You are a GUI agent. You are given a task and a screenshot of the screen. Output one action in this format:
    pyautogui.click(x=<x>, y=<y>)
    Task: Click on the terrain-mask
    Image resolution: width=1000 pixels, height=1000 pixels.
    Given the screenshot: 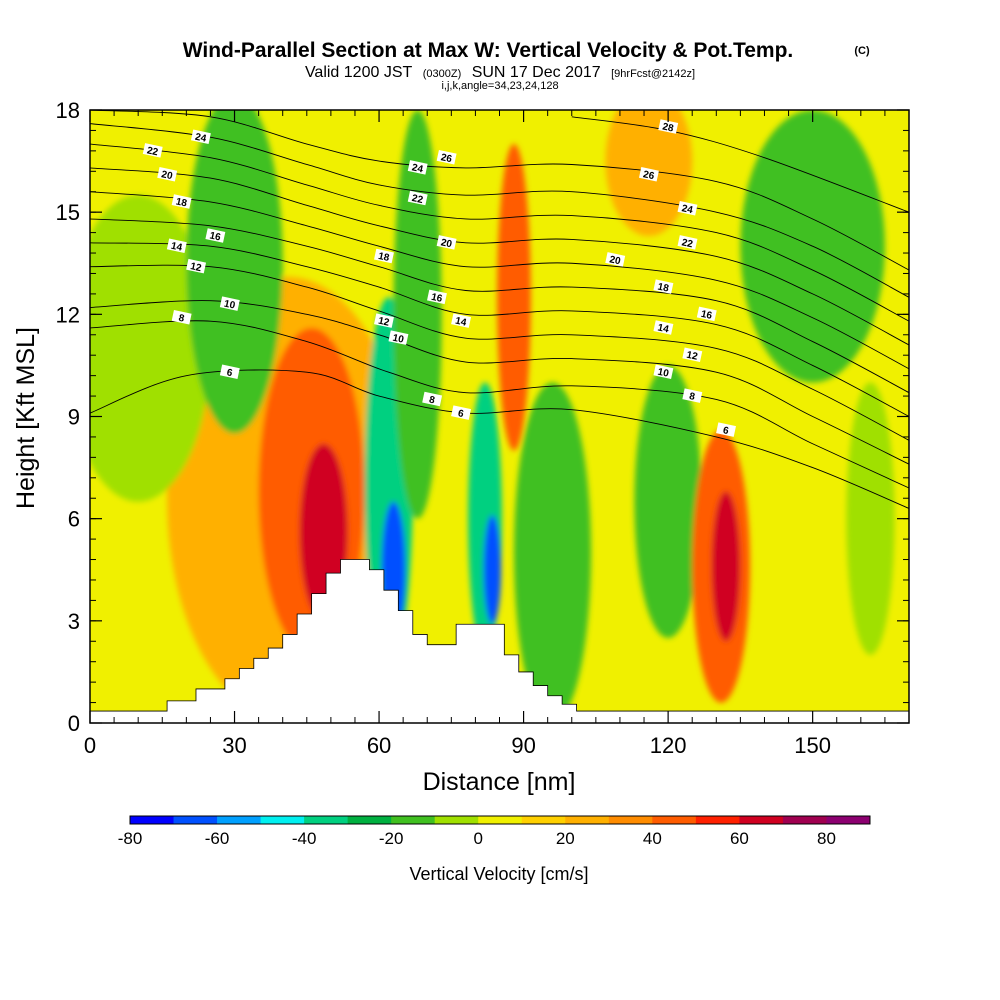 What is the action you would take?
    pyautogui.click(x=499, y=641)
    